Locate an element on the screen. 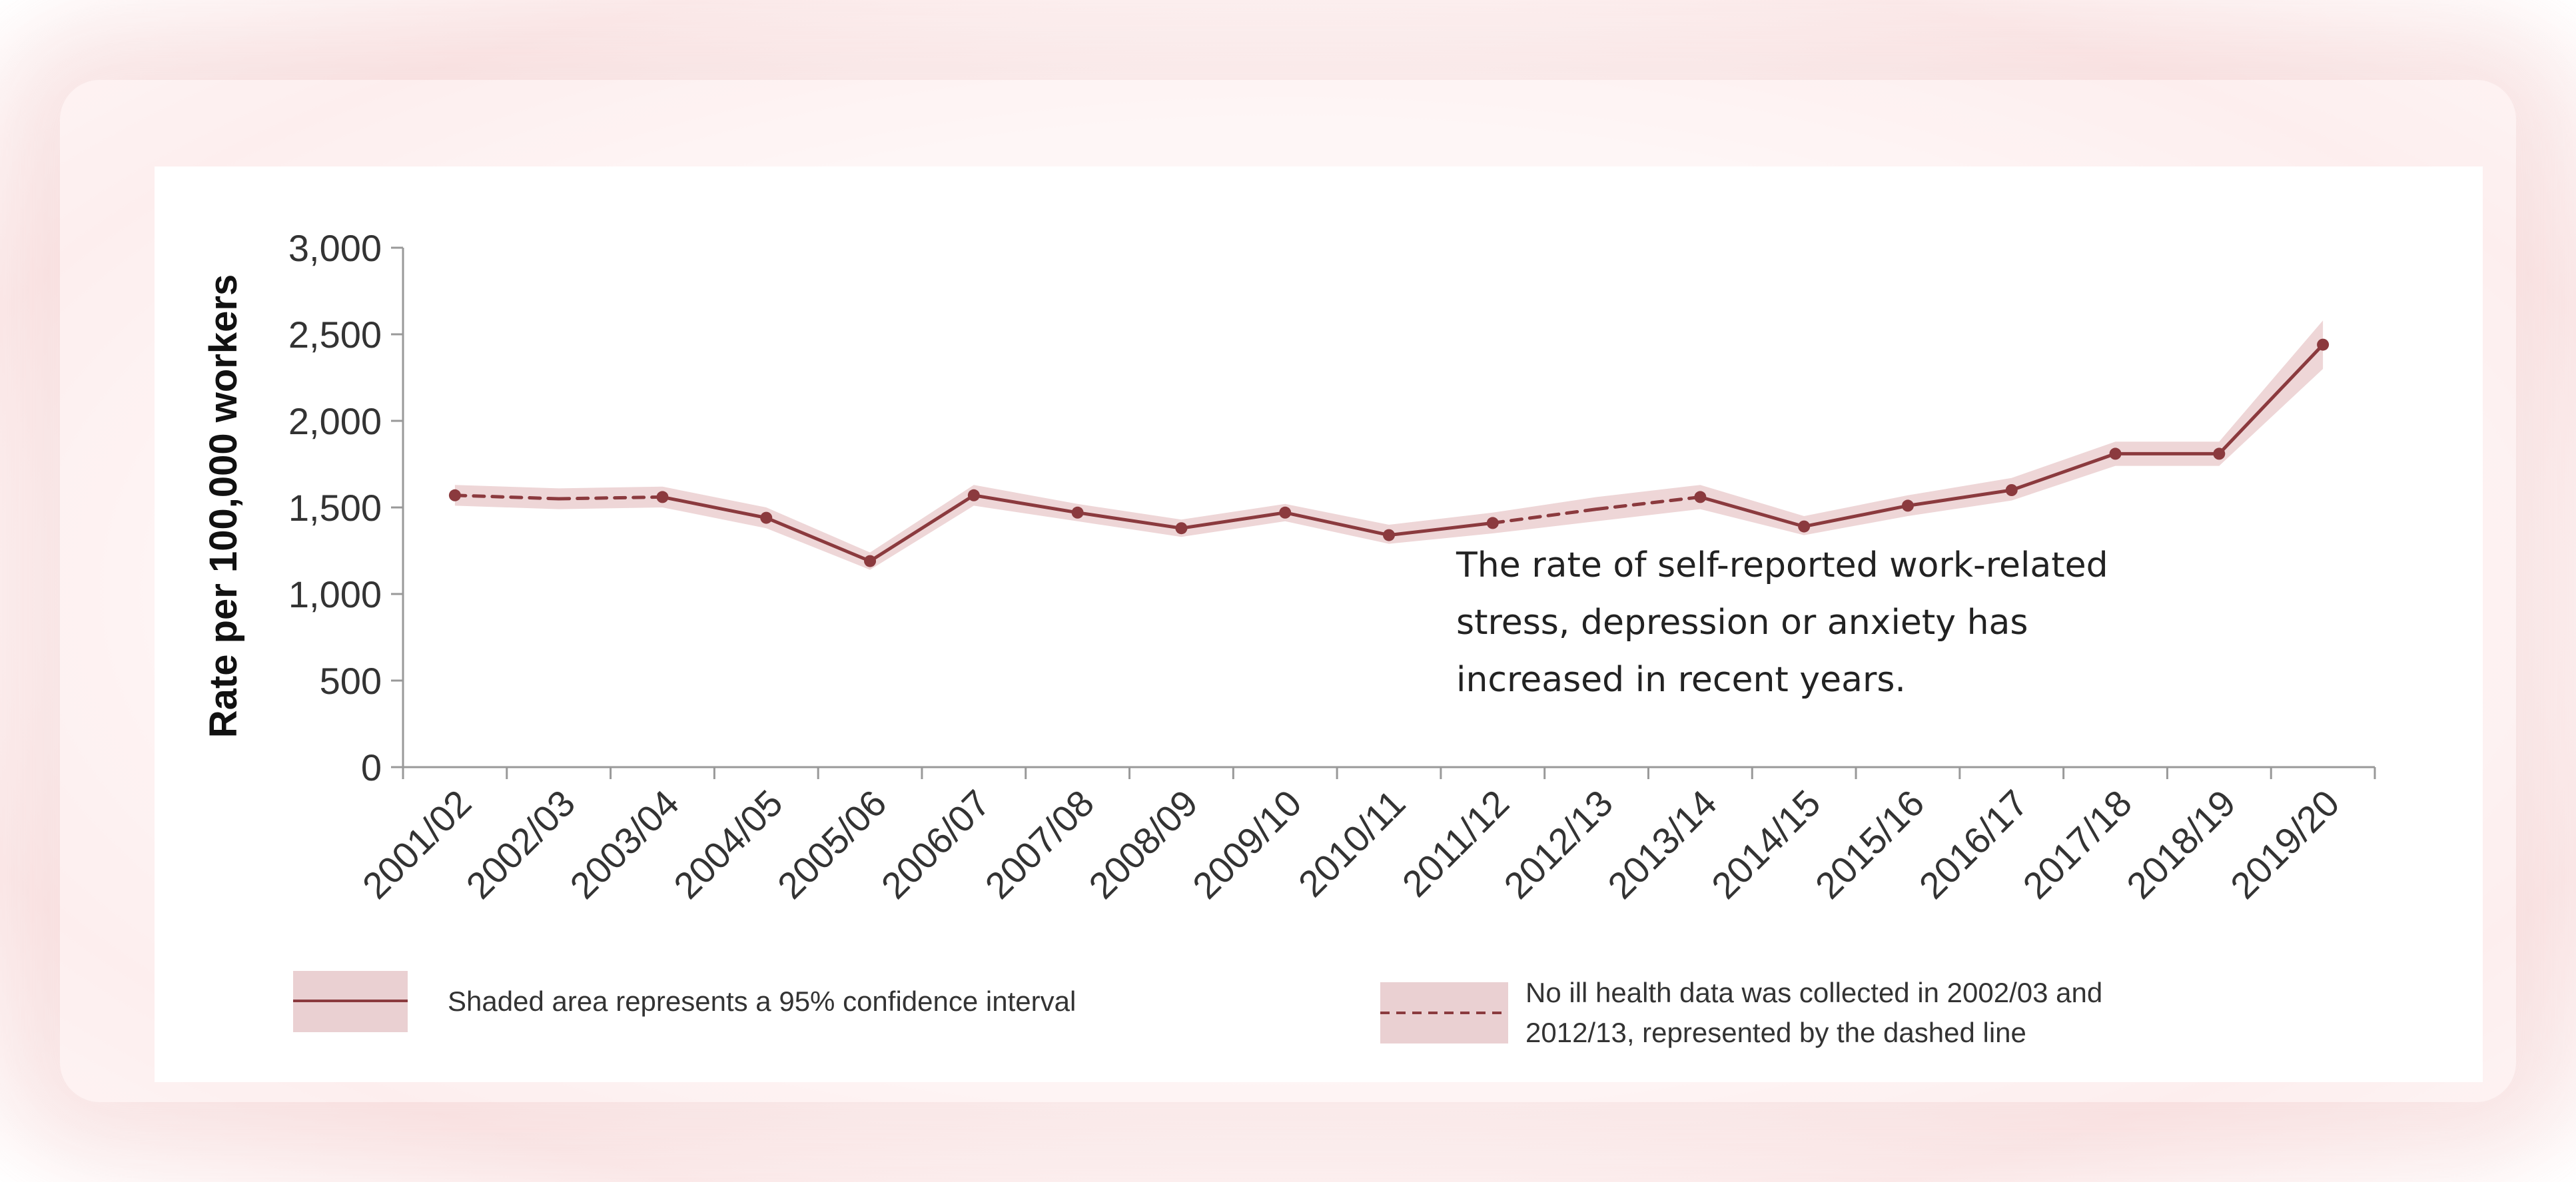  y-tick-label: 2,000 is located at coordinates (335, 421).